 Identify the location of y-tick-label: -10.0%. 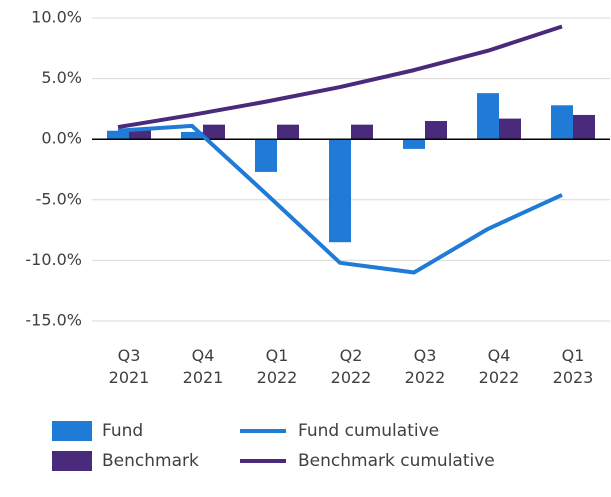
(53, 259).